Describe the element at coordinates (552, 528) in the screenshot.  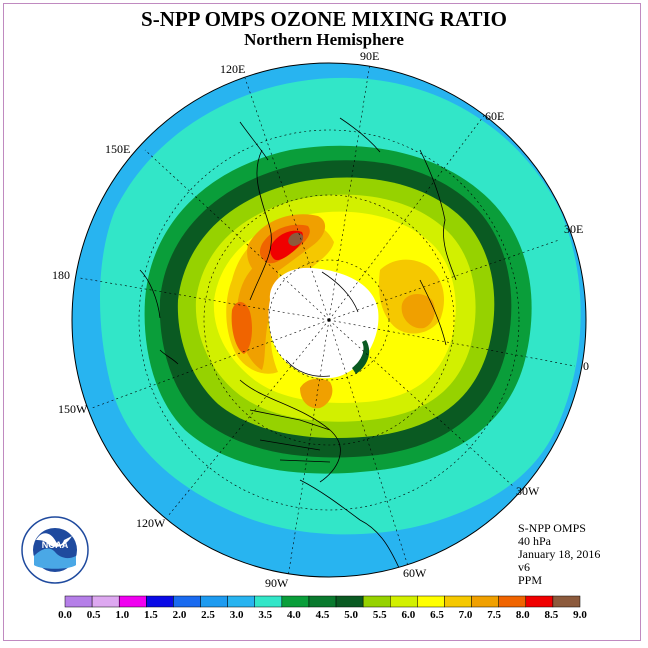
I see `info-instrument: S-NPP OMPS` at that location.